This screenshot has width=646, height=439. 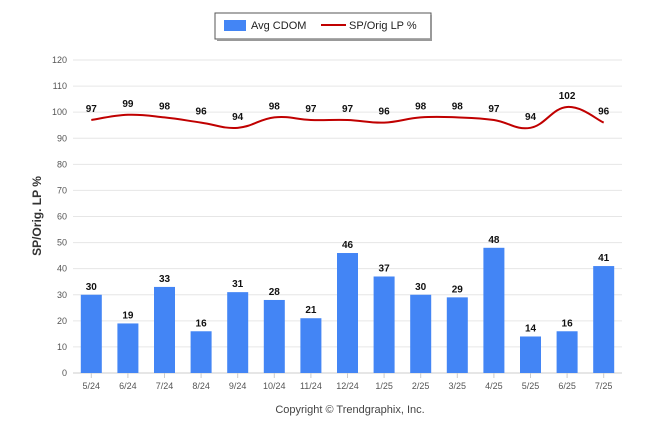 I want to click on bar-data-label: 48, so click(x=494, y=240).